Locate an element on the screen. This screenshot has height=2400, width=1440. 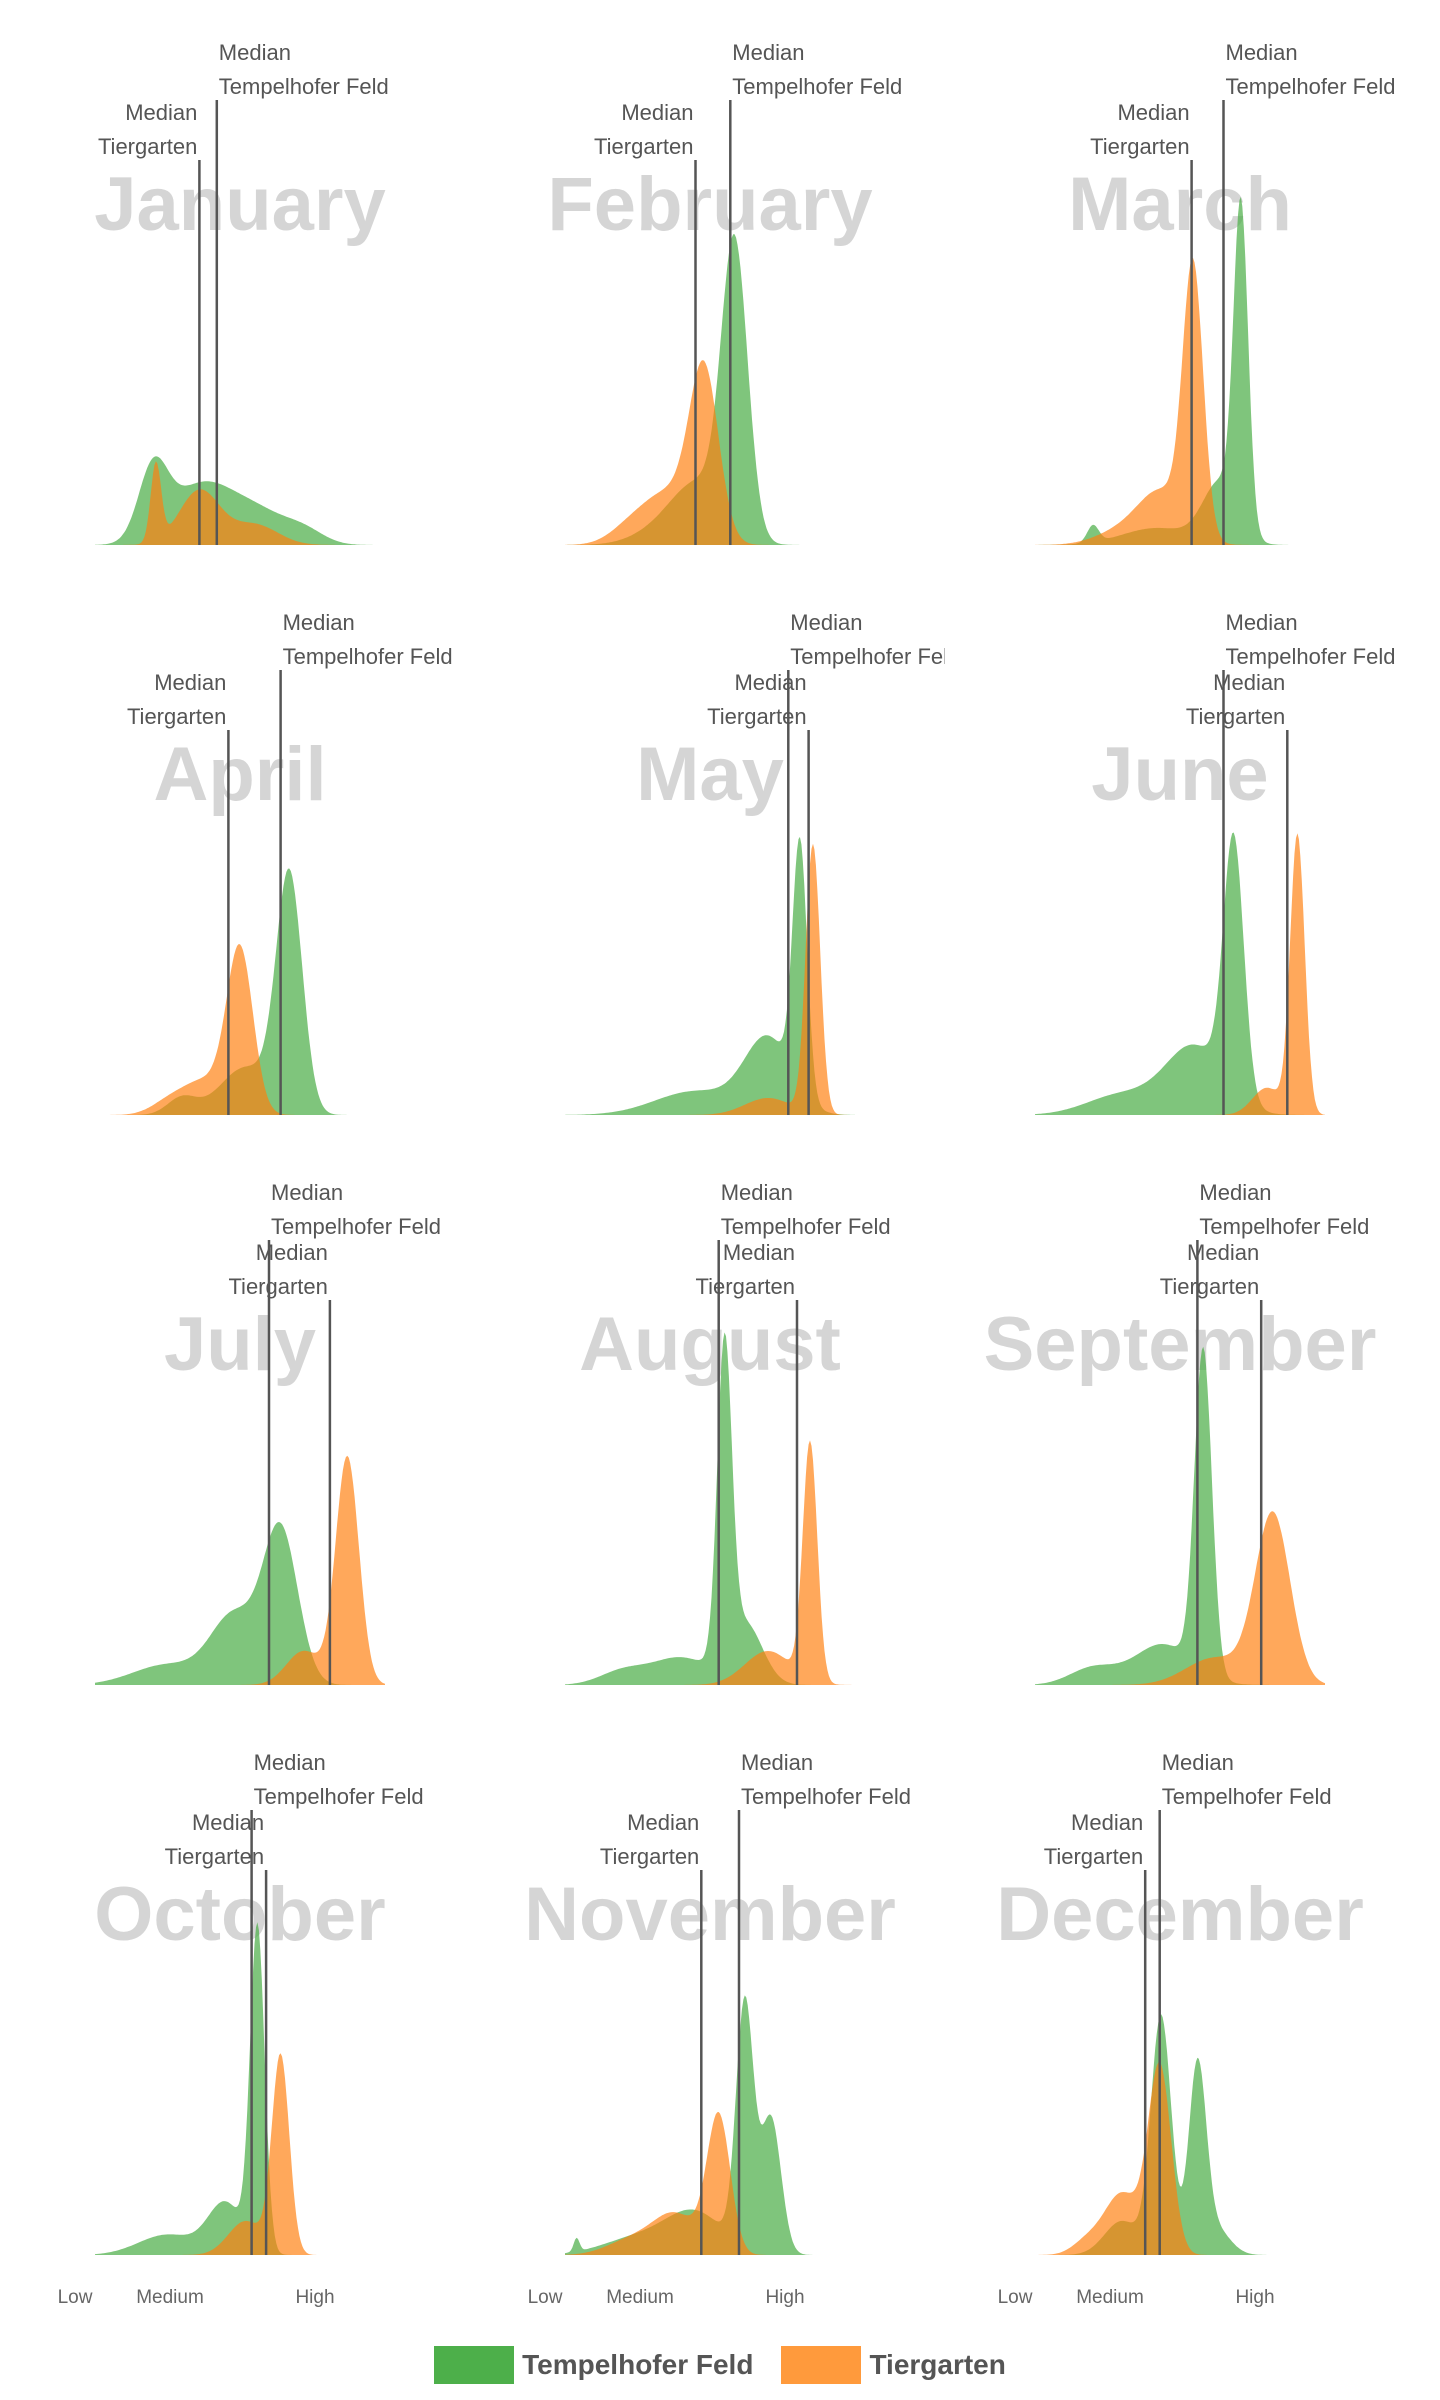
density-tempelhofer-july is located at coordinates (240, 1603).